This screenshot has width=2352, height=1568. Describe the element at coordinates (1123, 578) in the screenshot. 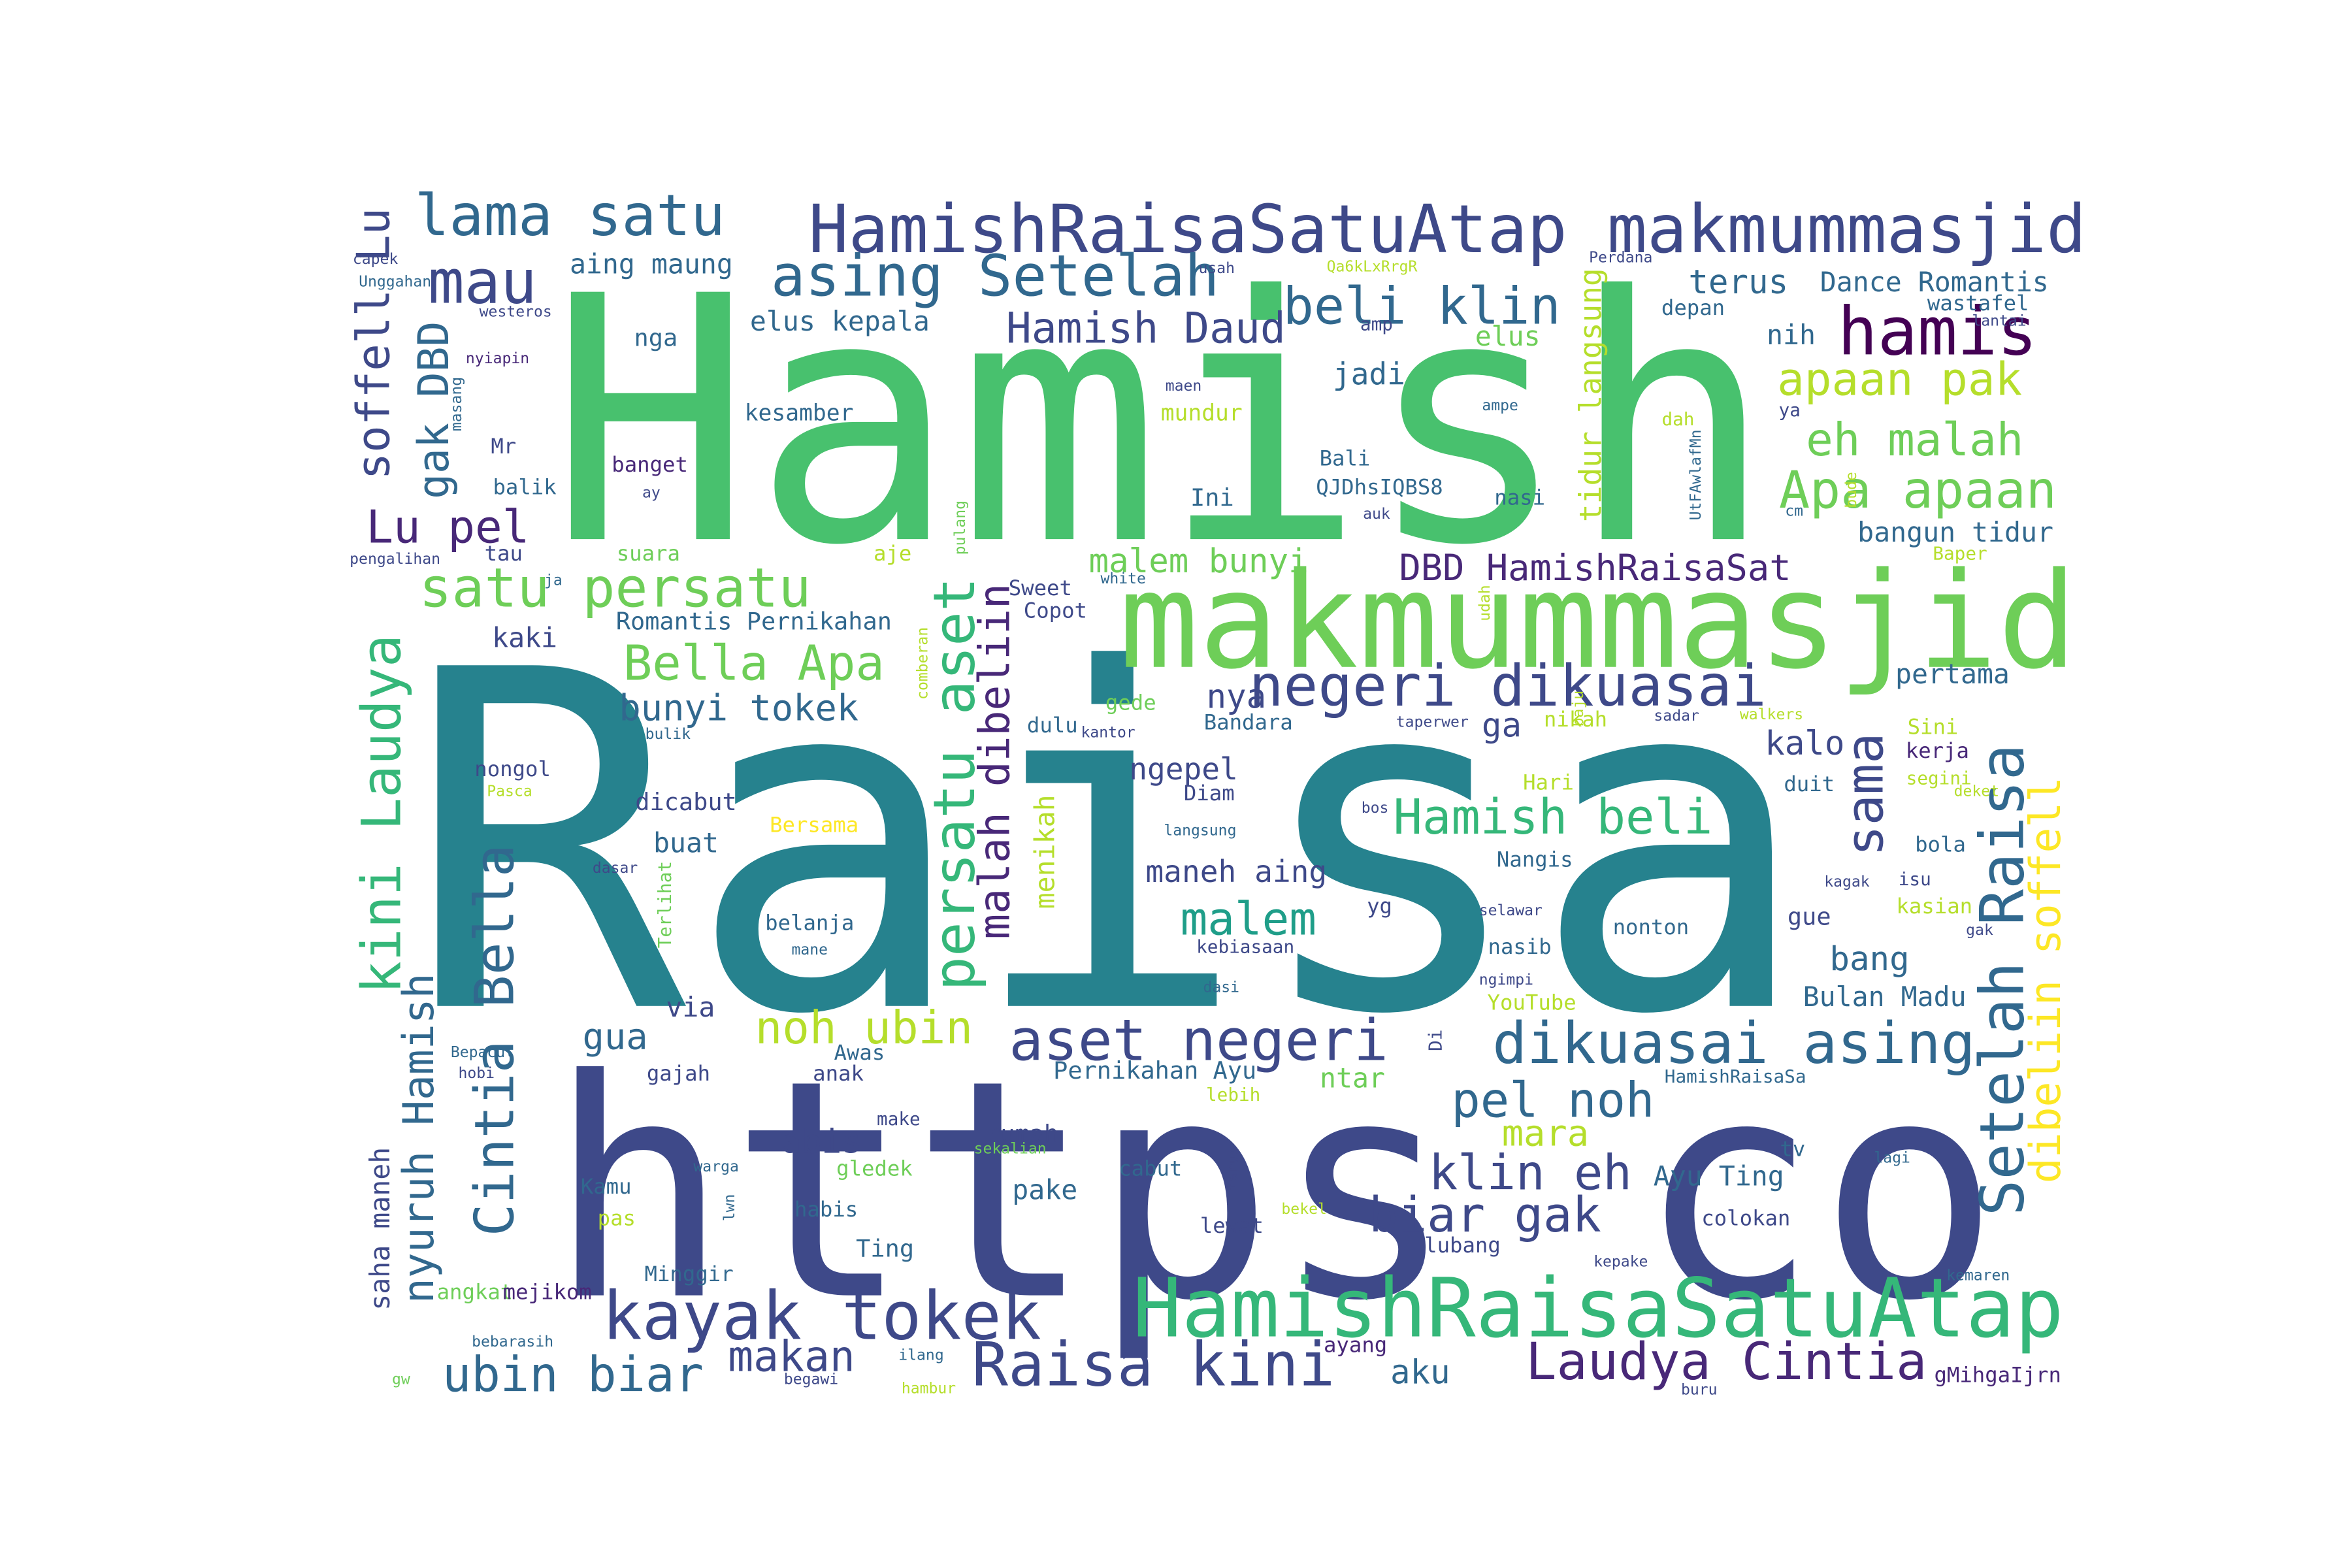

I see `word: white` at that location.